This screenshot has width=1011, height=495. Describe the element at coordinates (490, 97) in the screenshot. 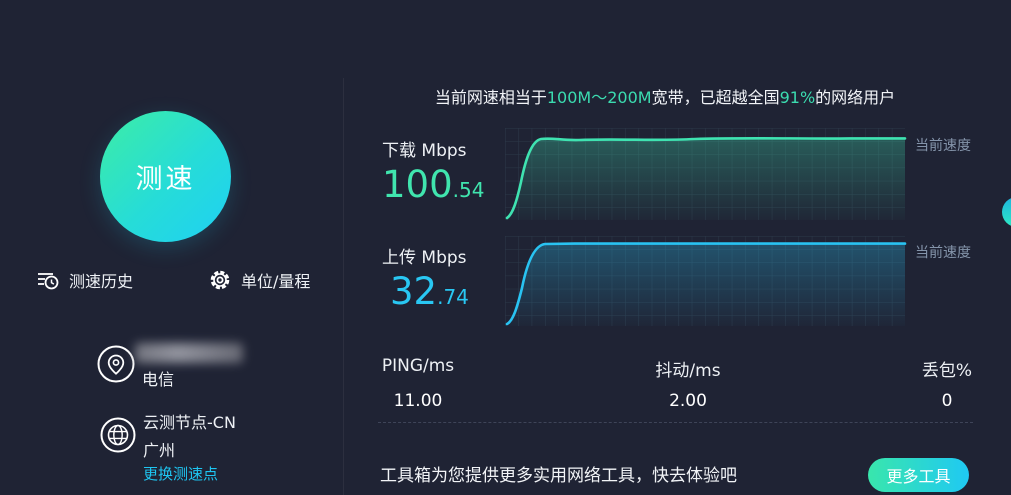

I see `headline-prefix: 当前网速相当于` at that location.